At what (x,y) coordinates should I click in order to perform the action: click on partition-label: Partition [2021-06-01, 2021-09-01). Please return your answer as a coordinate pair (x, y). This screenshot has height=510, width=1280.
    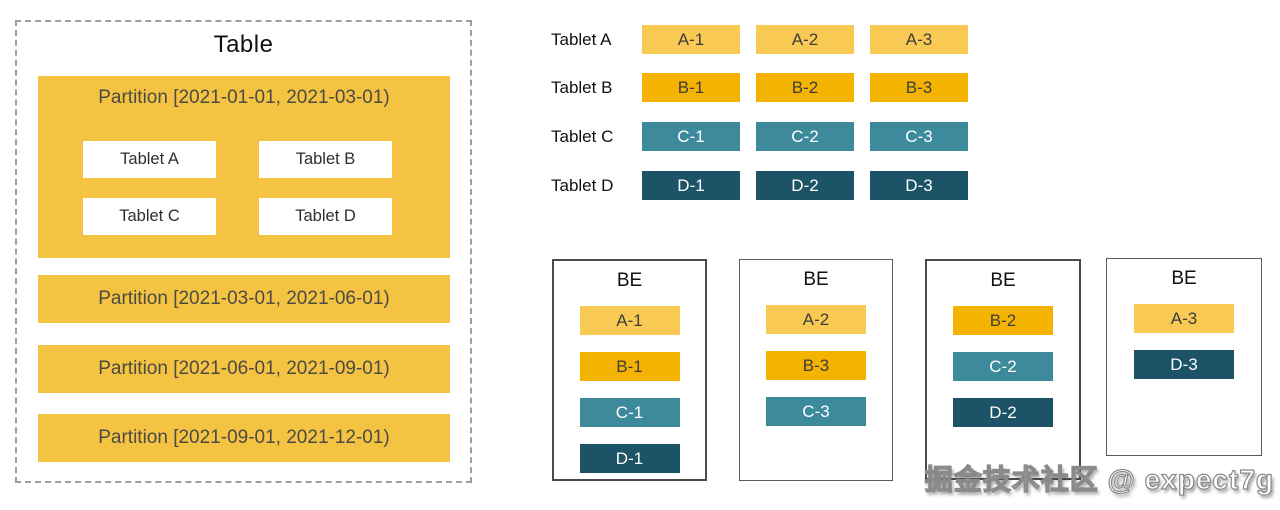
    Looking at the image, I should click on (244, 368).